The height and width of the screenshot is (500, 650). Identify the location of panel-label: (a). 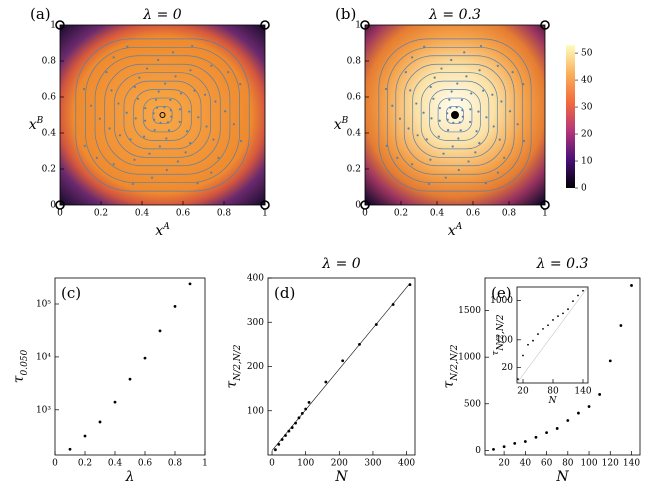
(40, 14).